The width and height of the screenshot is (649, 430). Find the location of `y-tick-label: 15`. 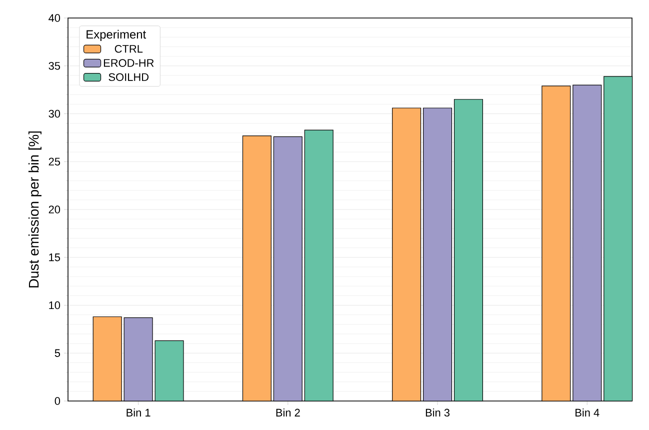

y-tick-label: 15 is located at coordinates (54, 258).